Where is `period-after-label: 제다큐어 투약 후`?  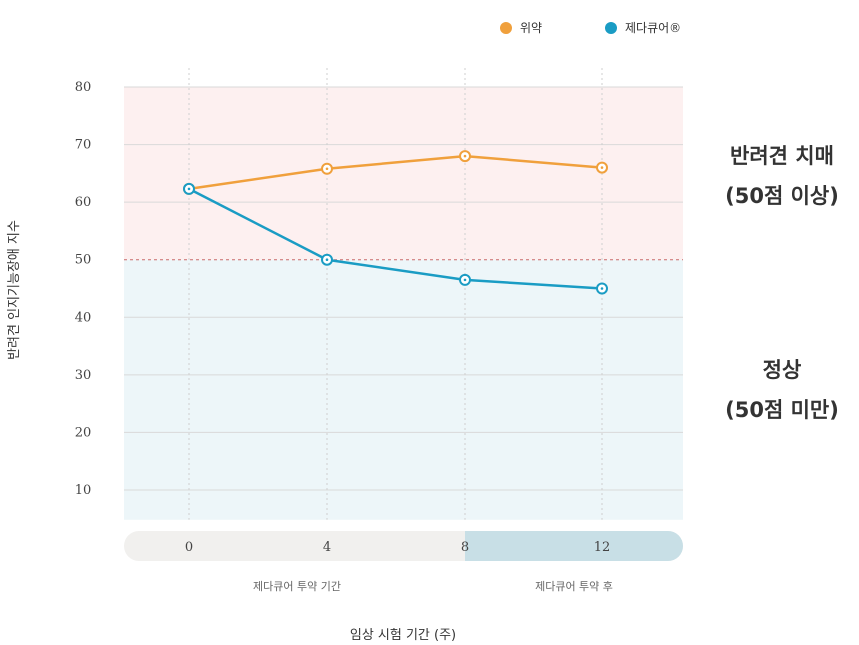
period-after-label: 제다큐어 투약 후 is located at coordinates (574, 586).